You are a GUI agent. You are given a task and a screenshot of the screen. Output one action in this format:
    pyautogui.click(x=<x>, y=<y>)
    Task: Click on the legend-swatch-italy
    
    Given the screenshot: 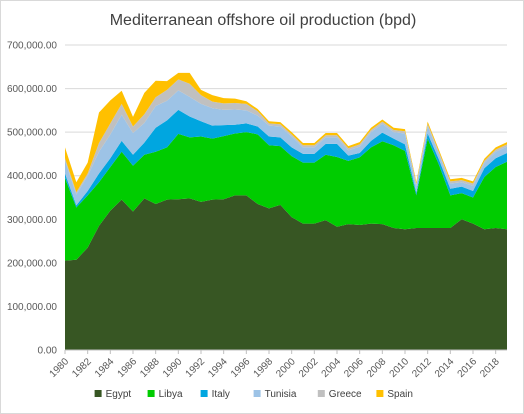 What is the action you would take?
    pyautogui.click(x=204, y=393)
    